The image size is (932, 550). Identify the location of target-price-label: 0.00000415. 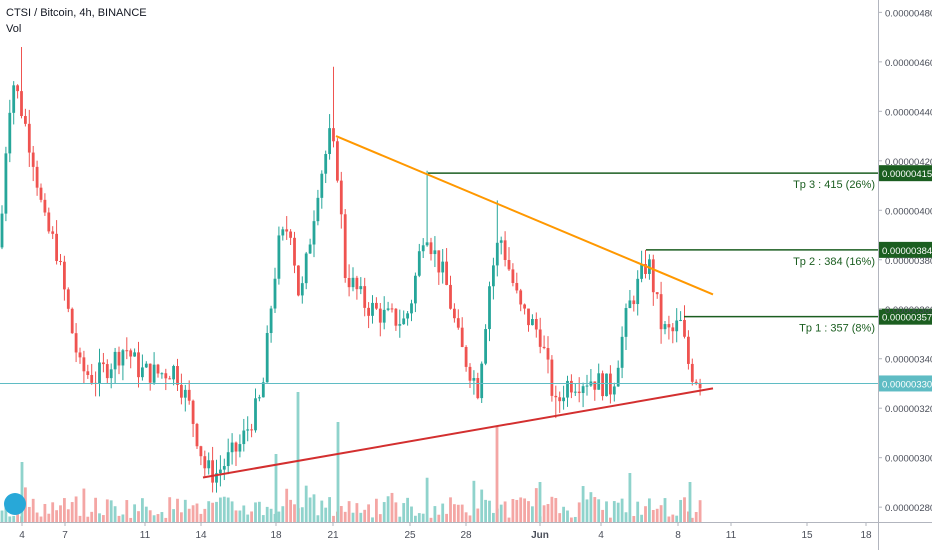
(907, 174).